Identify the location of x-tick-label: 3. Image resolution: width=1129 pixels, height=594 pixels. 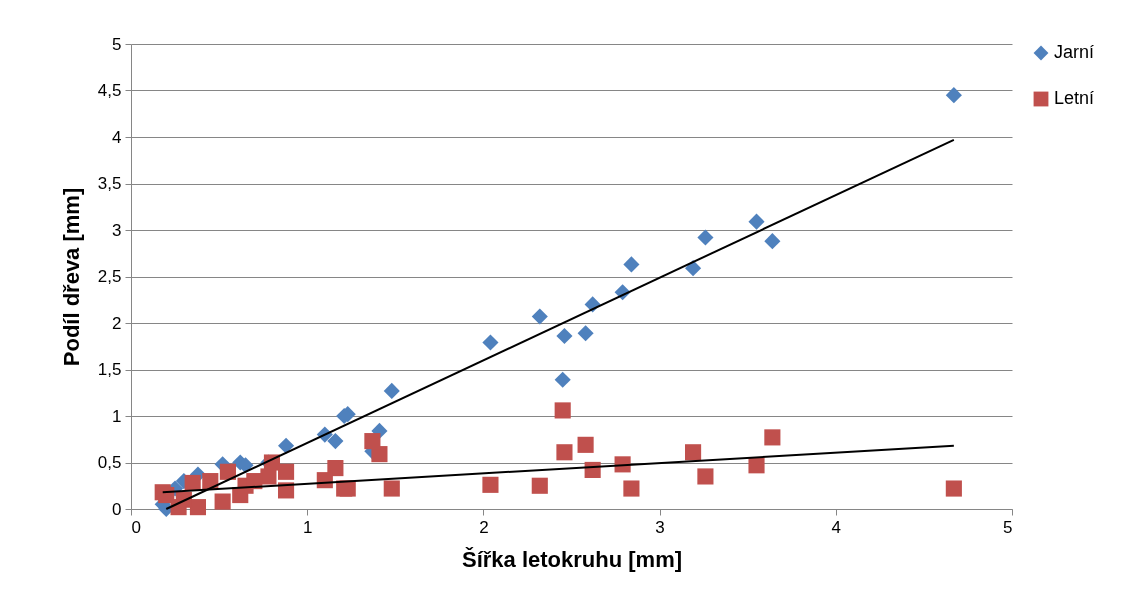
(660, 527).